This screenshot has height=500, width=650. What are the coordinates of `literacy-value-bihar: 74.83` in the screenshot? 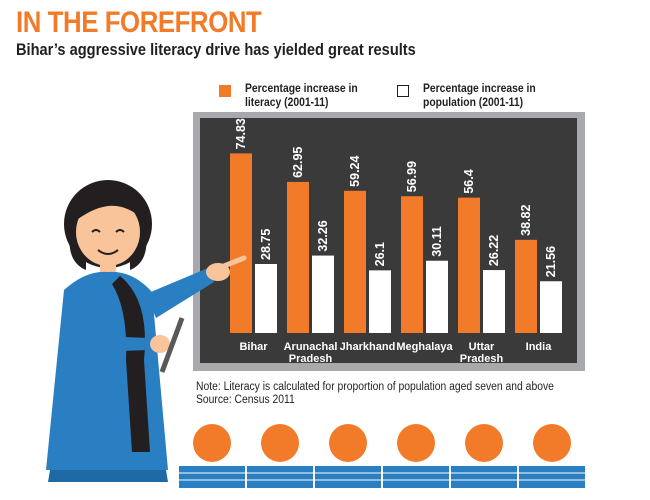 It's located at (241, 133).